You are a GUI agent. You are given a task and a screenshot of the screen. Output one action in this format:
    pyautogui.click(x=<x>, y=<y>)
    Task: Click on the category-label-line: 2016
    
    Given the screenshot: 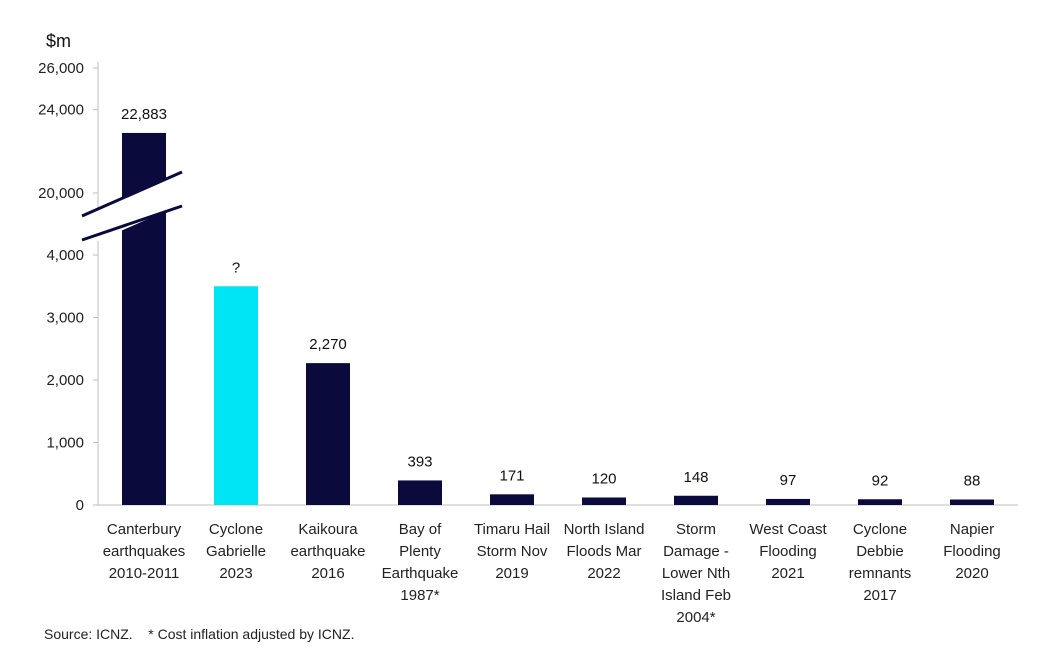 What is the action you would take?
    pyautogui.click(x=327, y=573)
    